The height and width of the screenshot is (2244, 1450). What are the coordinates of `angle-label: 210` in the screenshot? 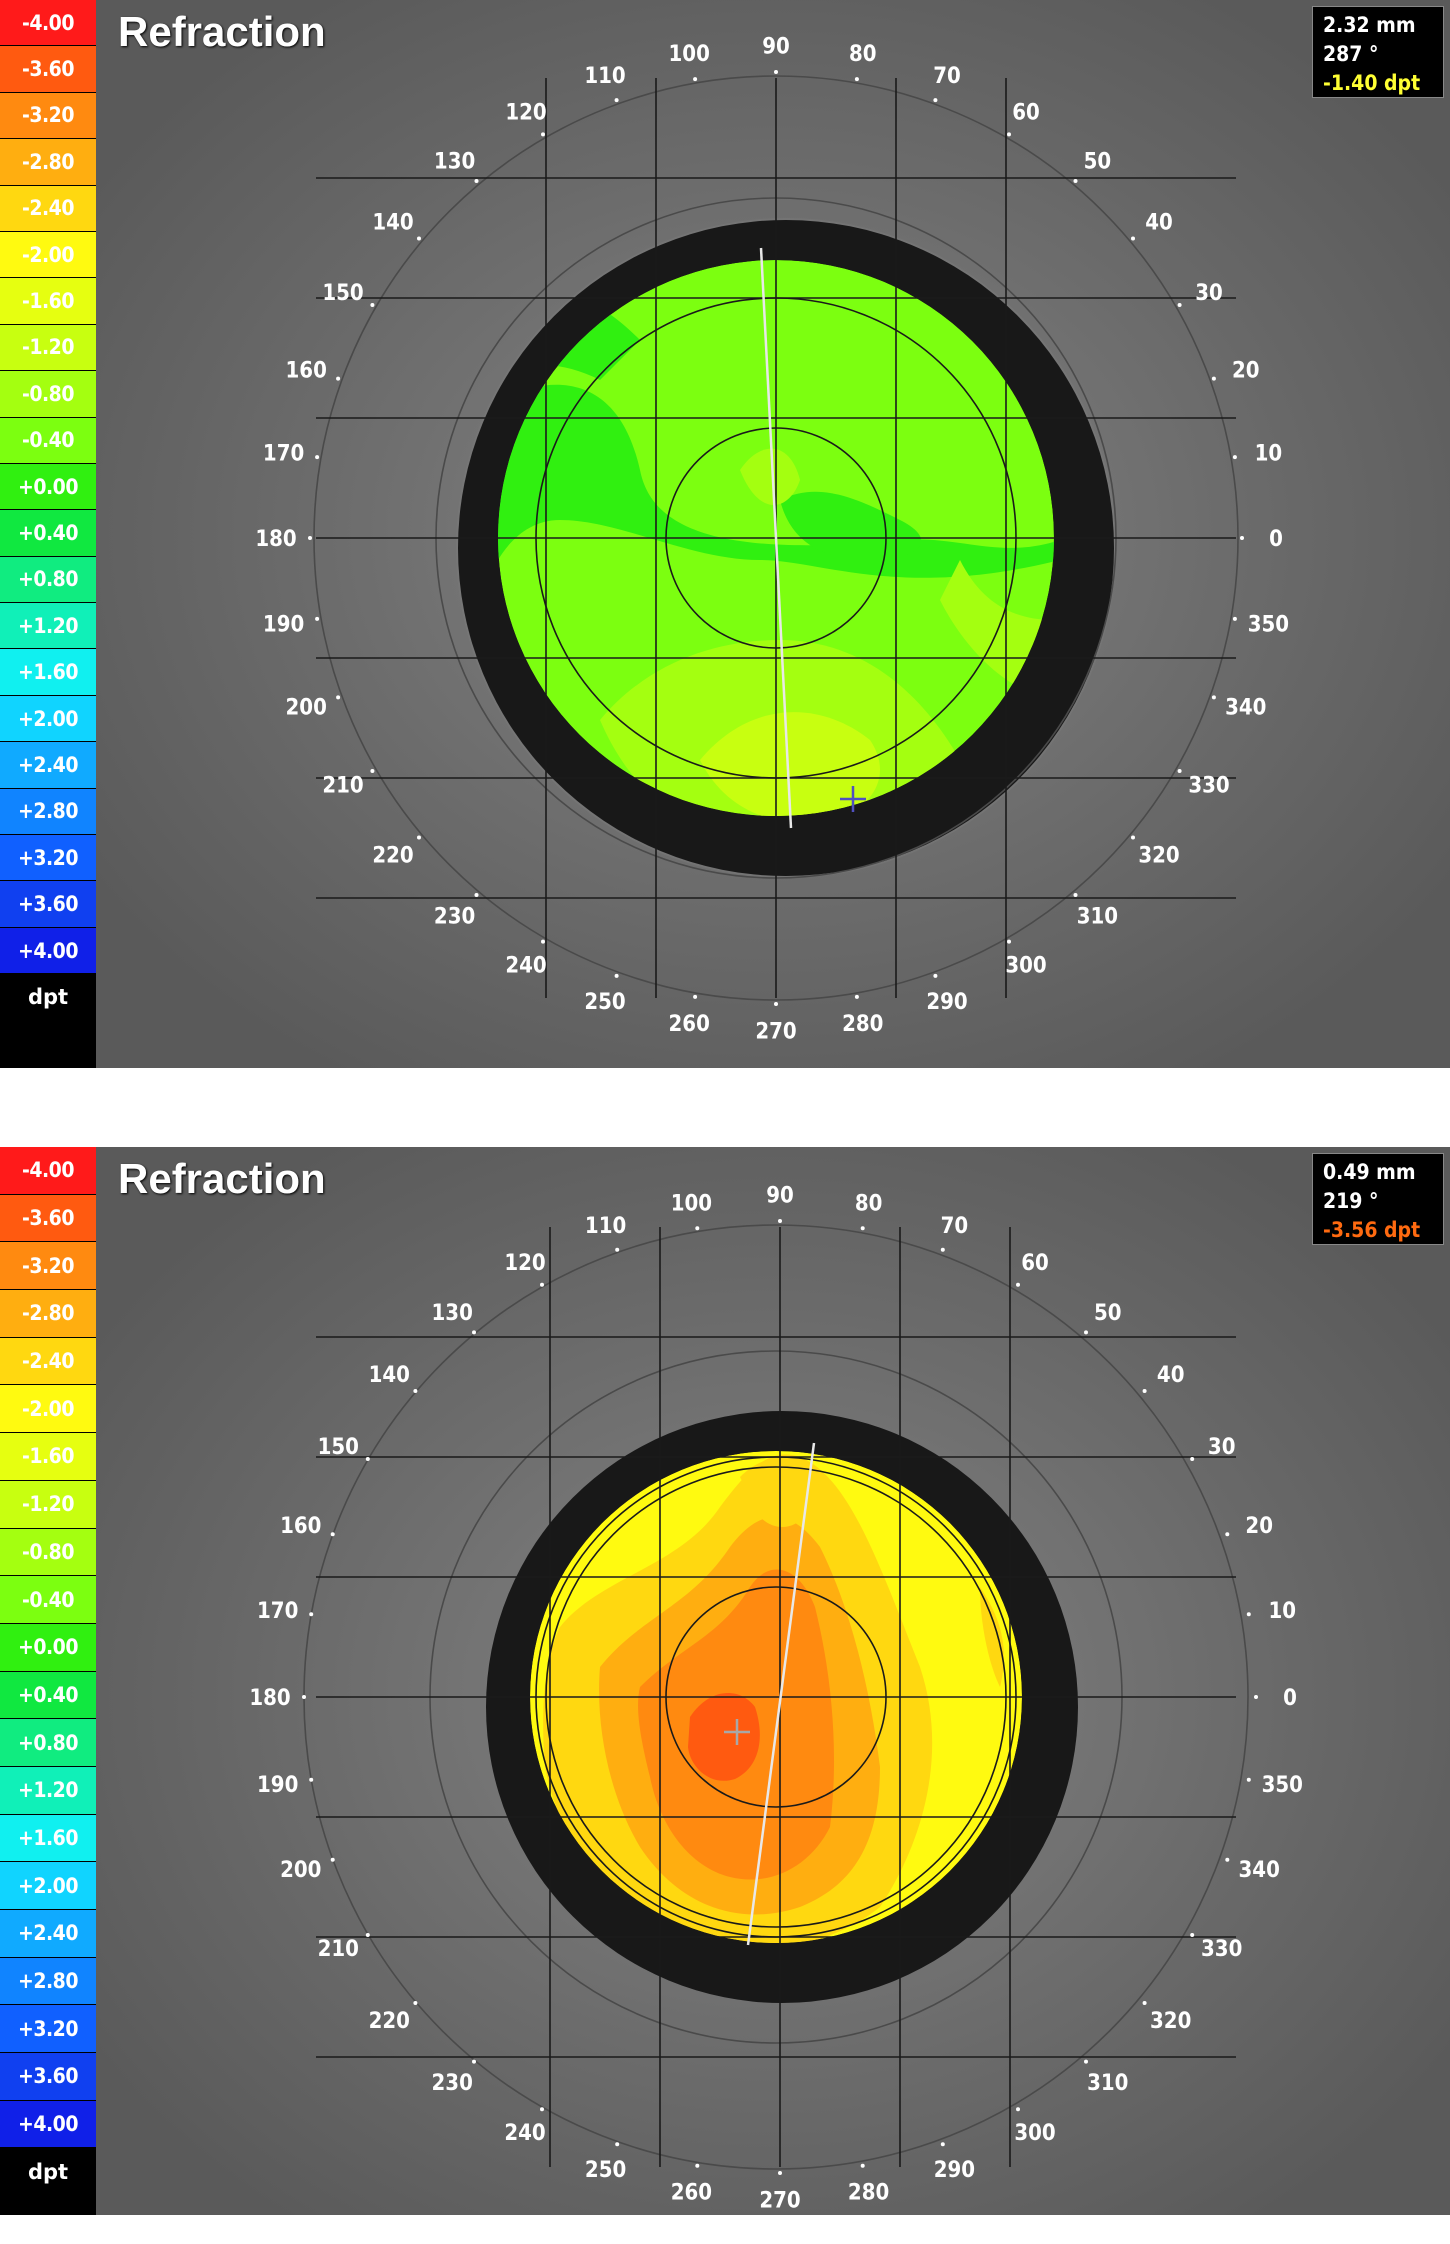 It's located at (338, 1949).